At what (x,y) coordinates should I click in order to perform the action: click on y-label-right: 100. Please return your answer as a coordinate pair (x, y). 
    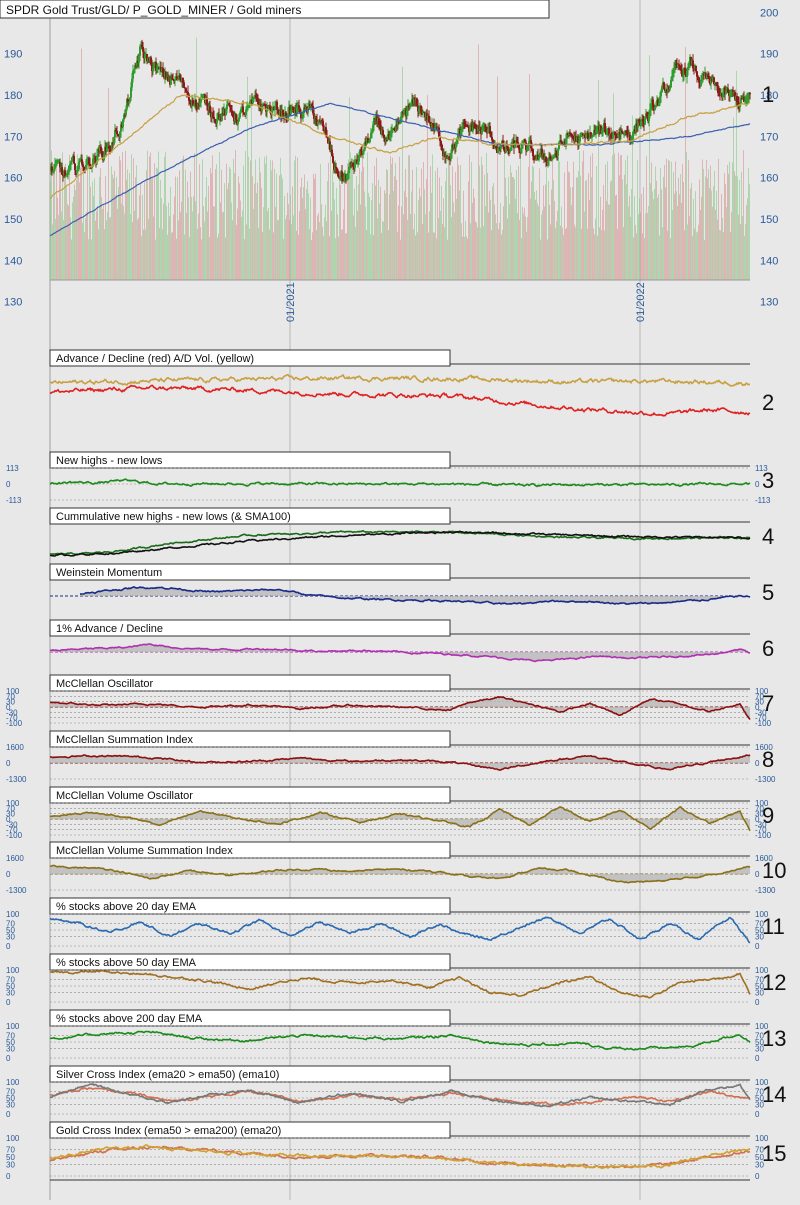
    Looking at the image, I should click on (762, 1082).